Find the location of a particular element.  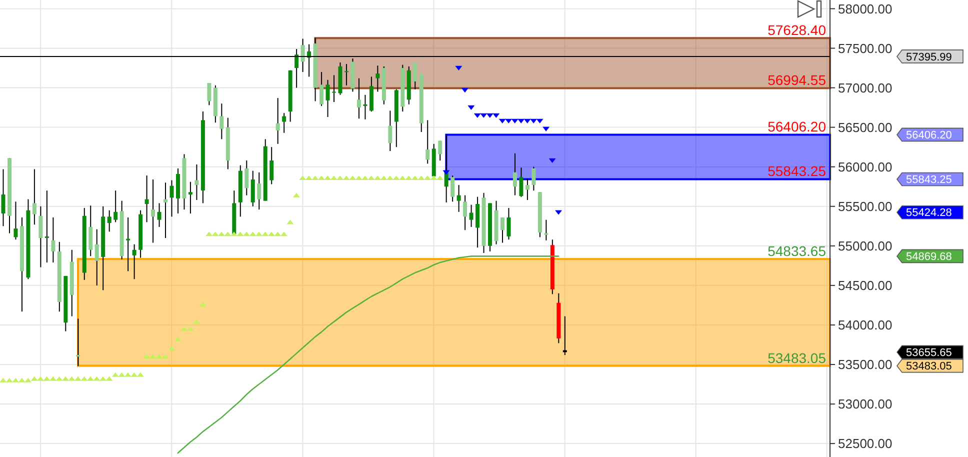

annotation: 53483.05 is located at coordinates (797, 358).